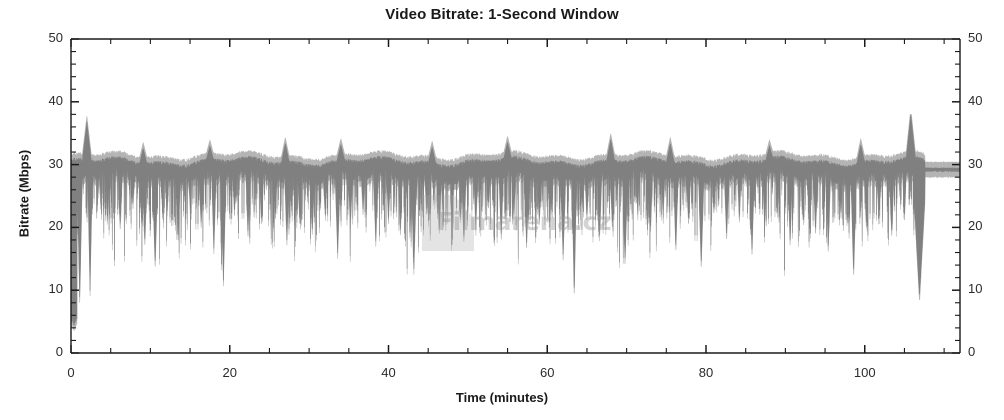 The height and width of the screenshot is (420, 1004). I want to click on y-tick-label-left-50: 50, so click(55, 37).